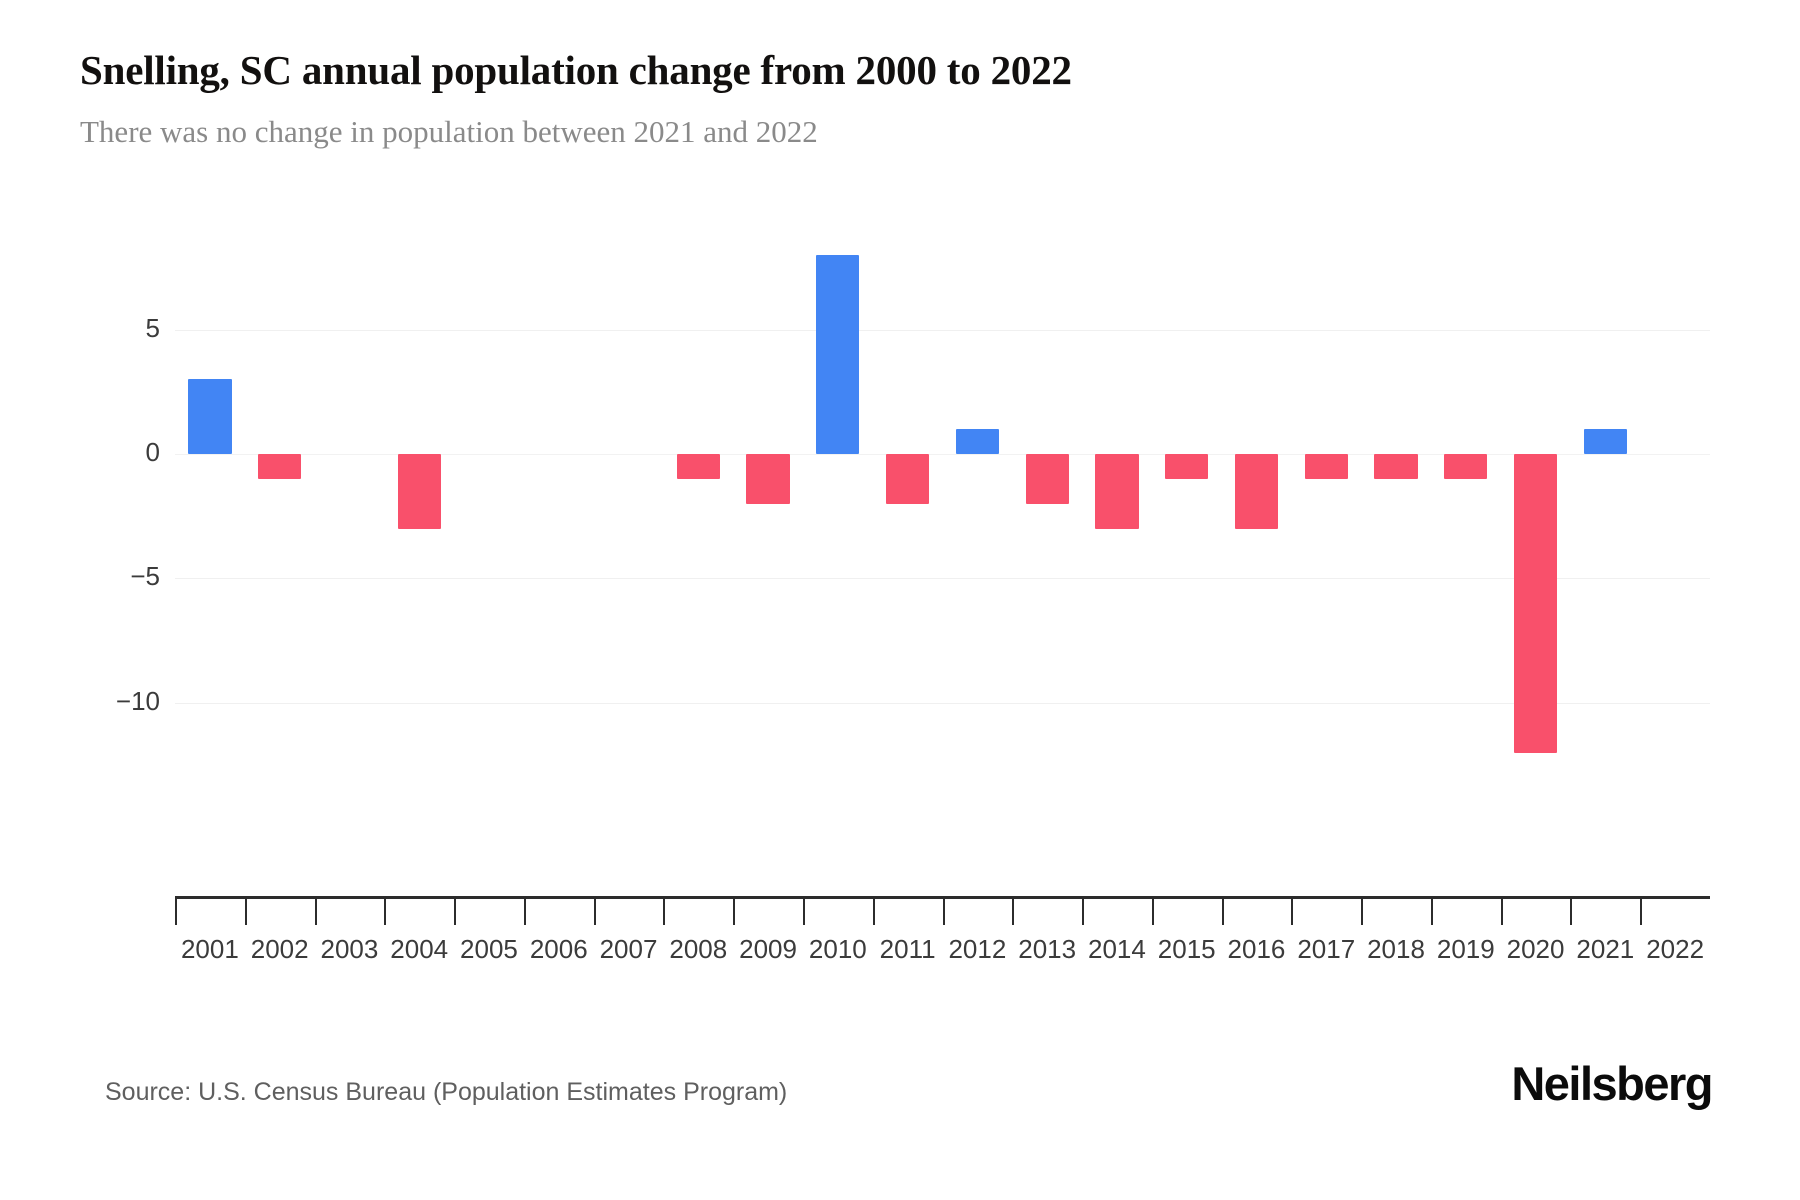 This screenshot has height=1200, width=1800. Describe the element at coordinates (209, 949) in the screenshot. I see `x-axis-tick-label: 2001` at that location.